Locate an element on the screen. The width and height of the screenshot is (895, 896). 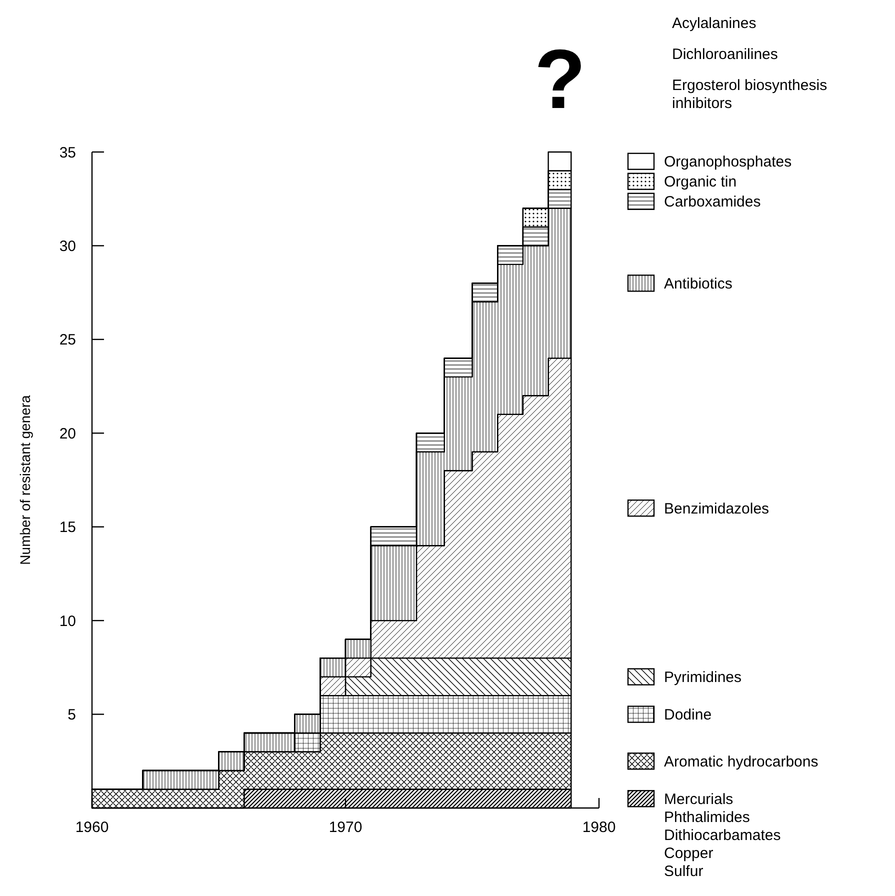
legend-label: Organophosphates is located at coordinates (728, 162).